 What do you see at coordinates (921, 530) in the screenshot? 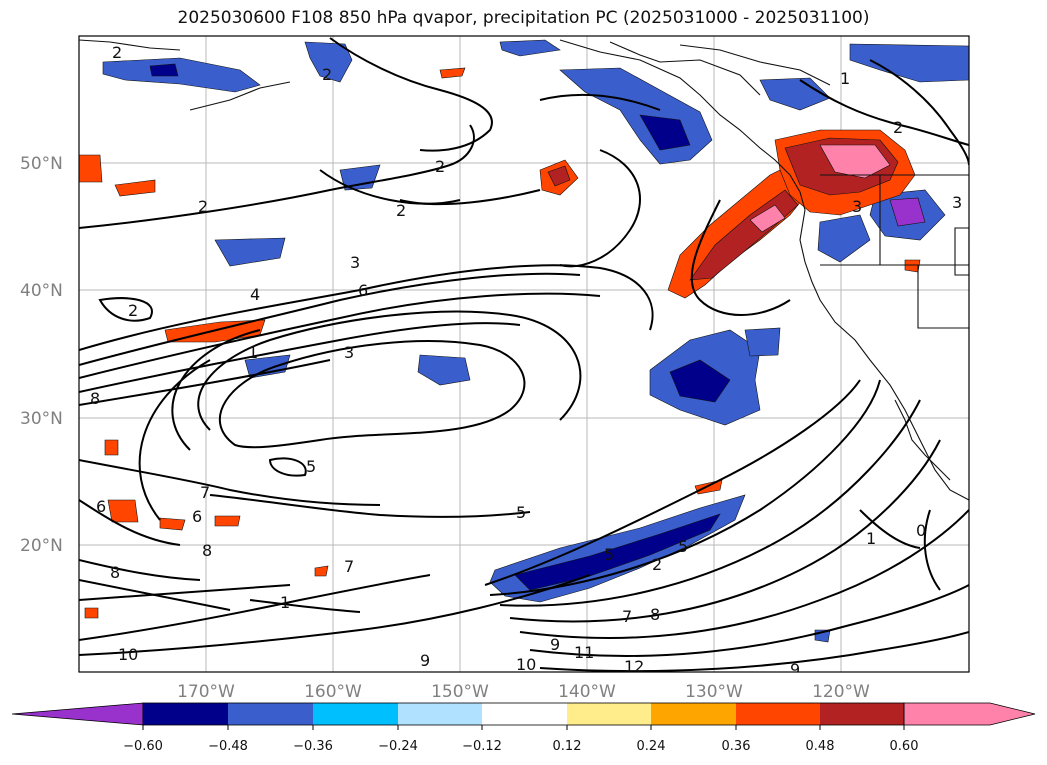
I see `contour-label: 0` at bounding box center [921, 530].